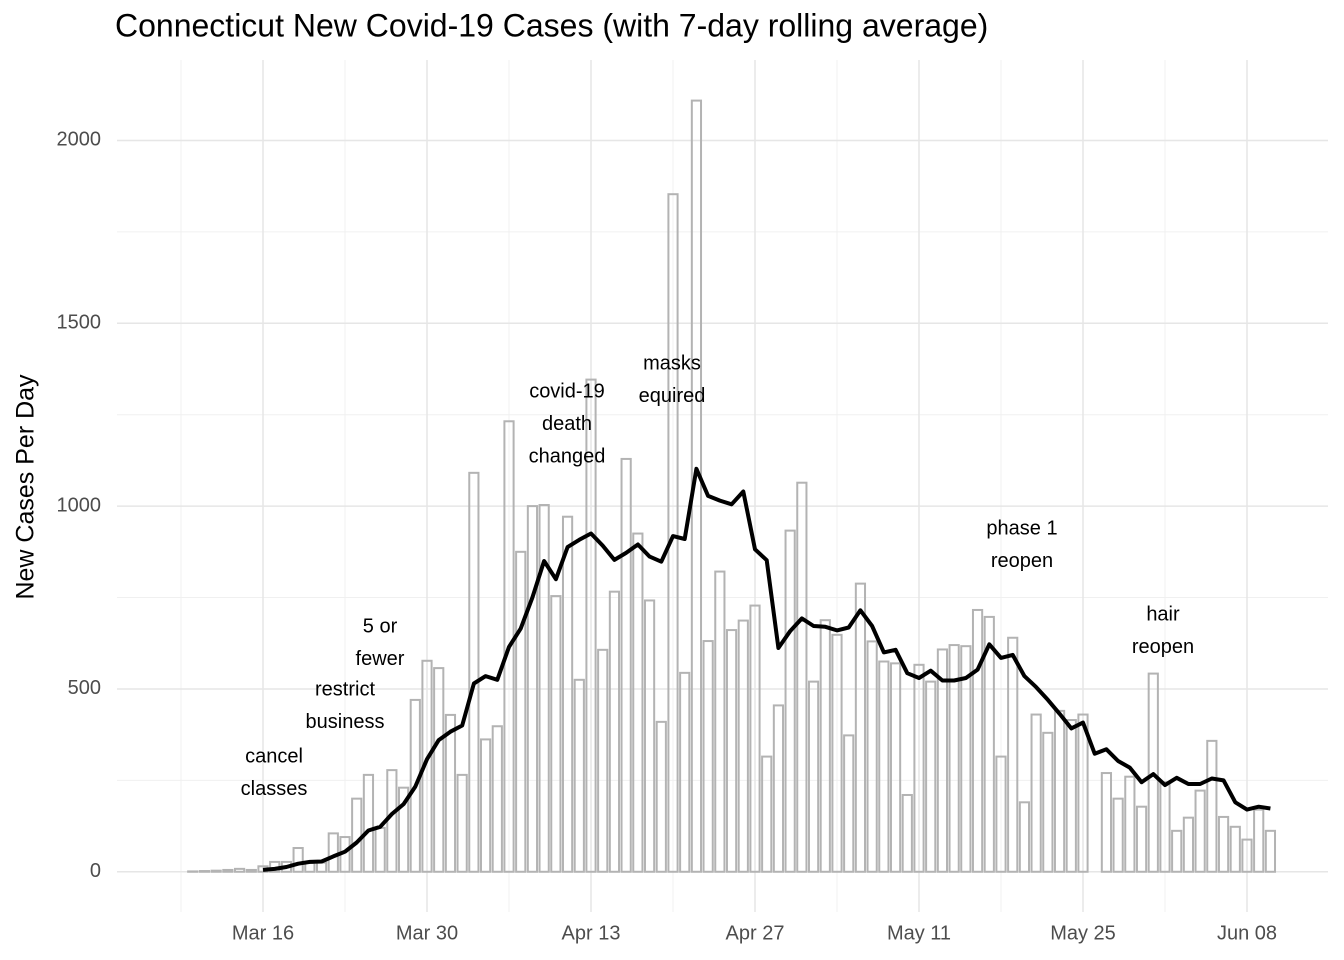 The height and width of the screenshot is (960, 1344). Describe the element at coordinates (26, 487) in the screenshot. I see `y-axis-label: New Cases Per Day` at that location.